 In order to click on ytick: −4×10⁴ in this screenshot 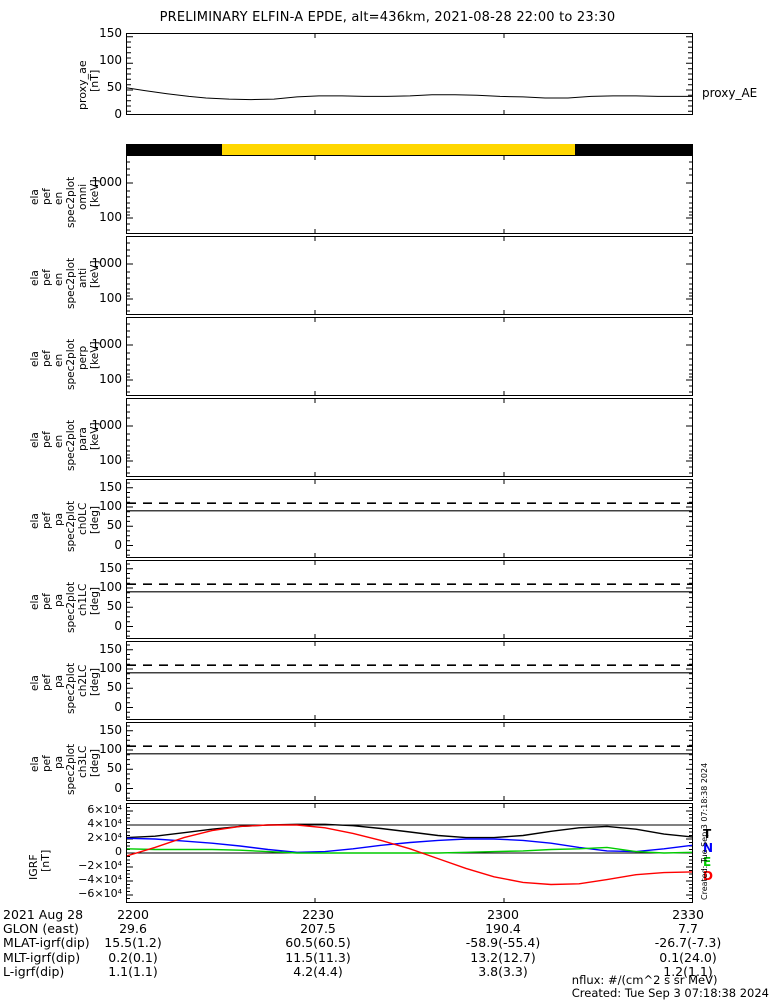, I will do `click(100, 879)`.